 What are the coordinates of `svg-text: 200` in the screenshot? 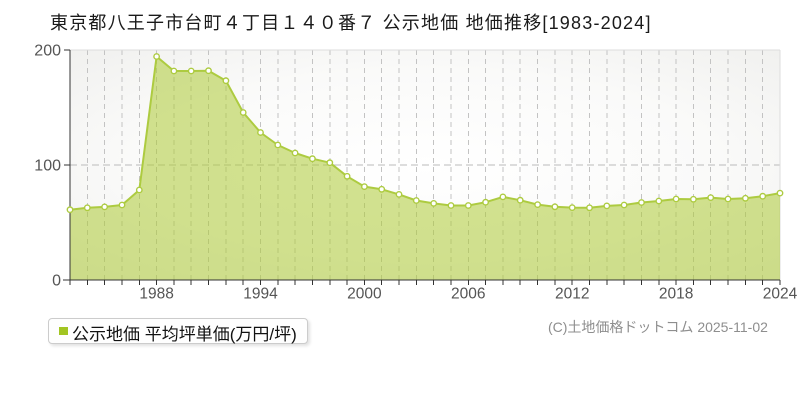 It's located at (47, 51).